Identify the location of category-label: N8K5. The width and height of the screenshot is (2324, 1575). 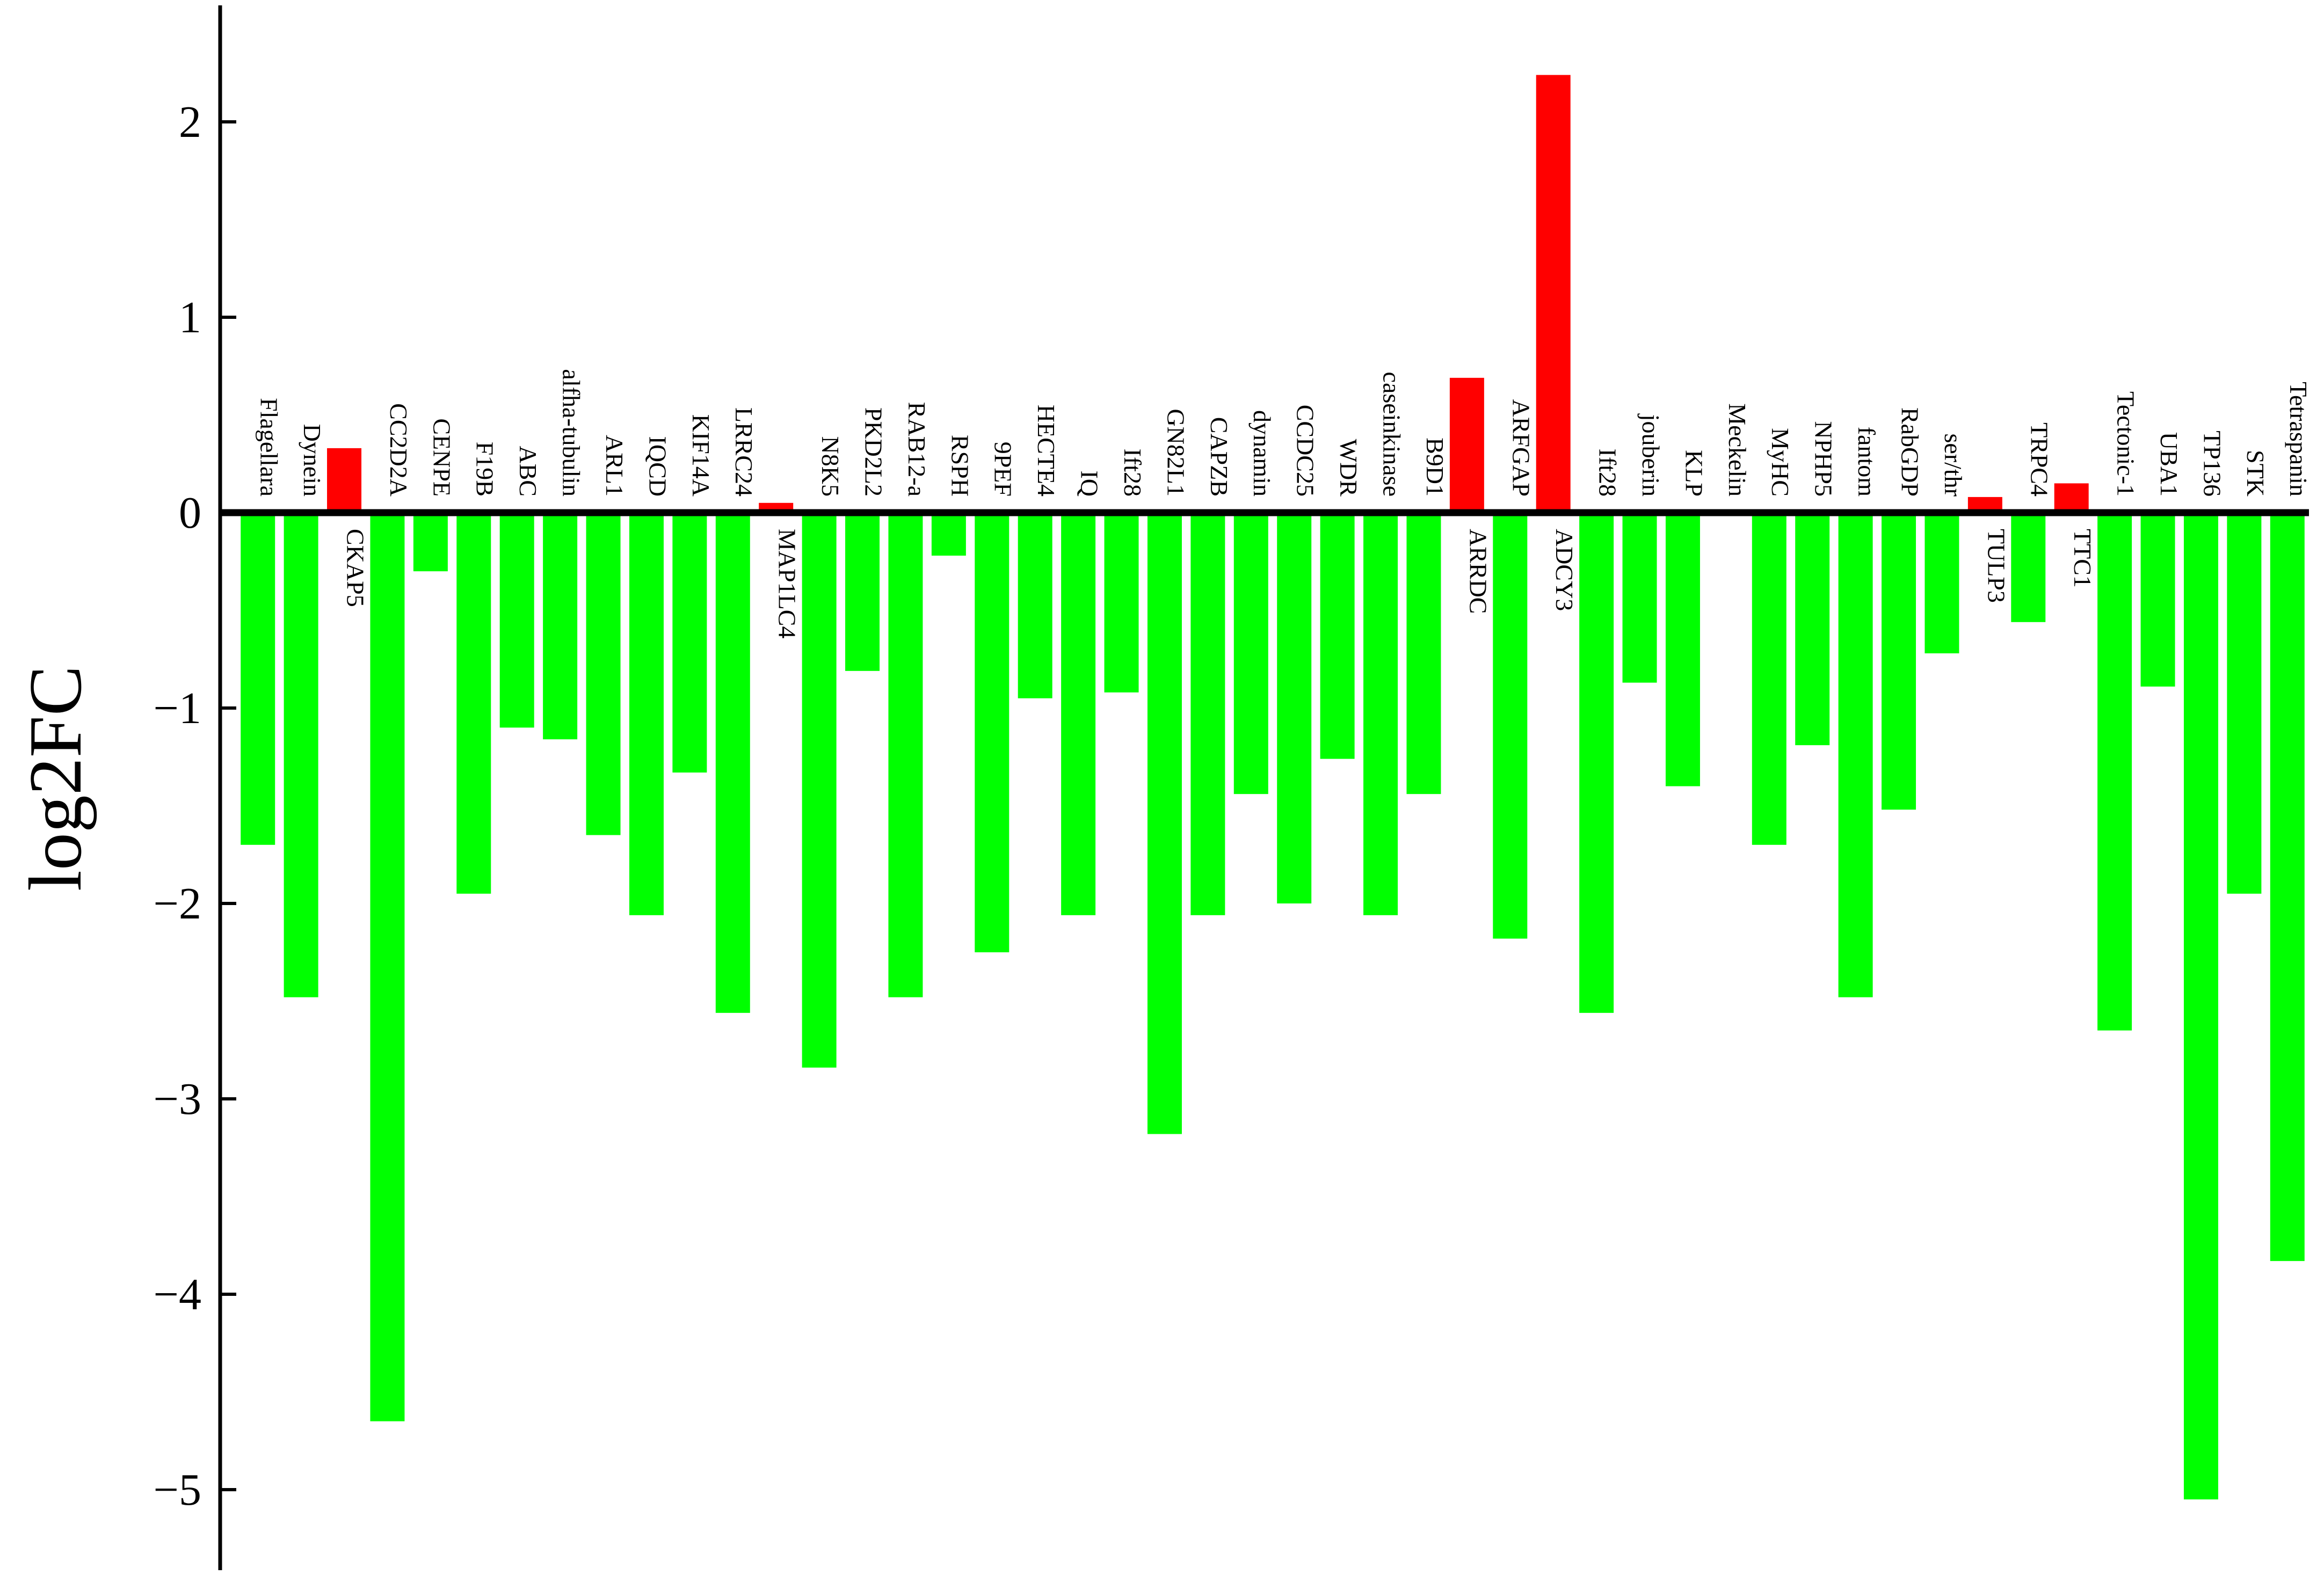
(830, 466).